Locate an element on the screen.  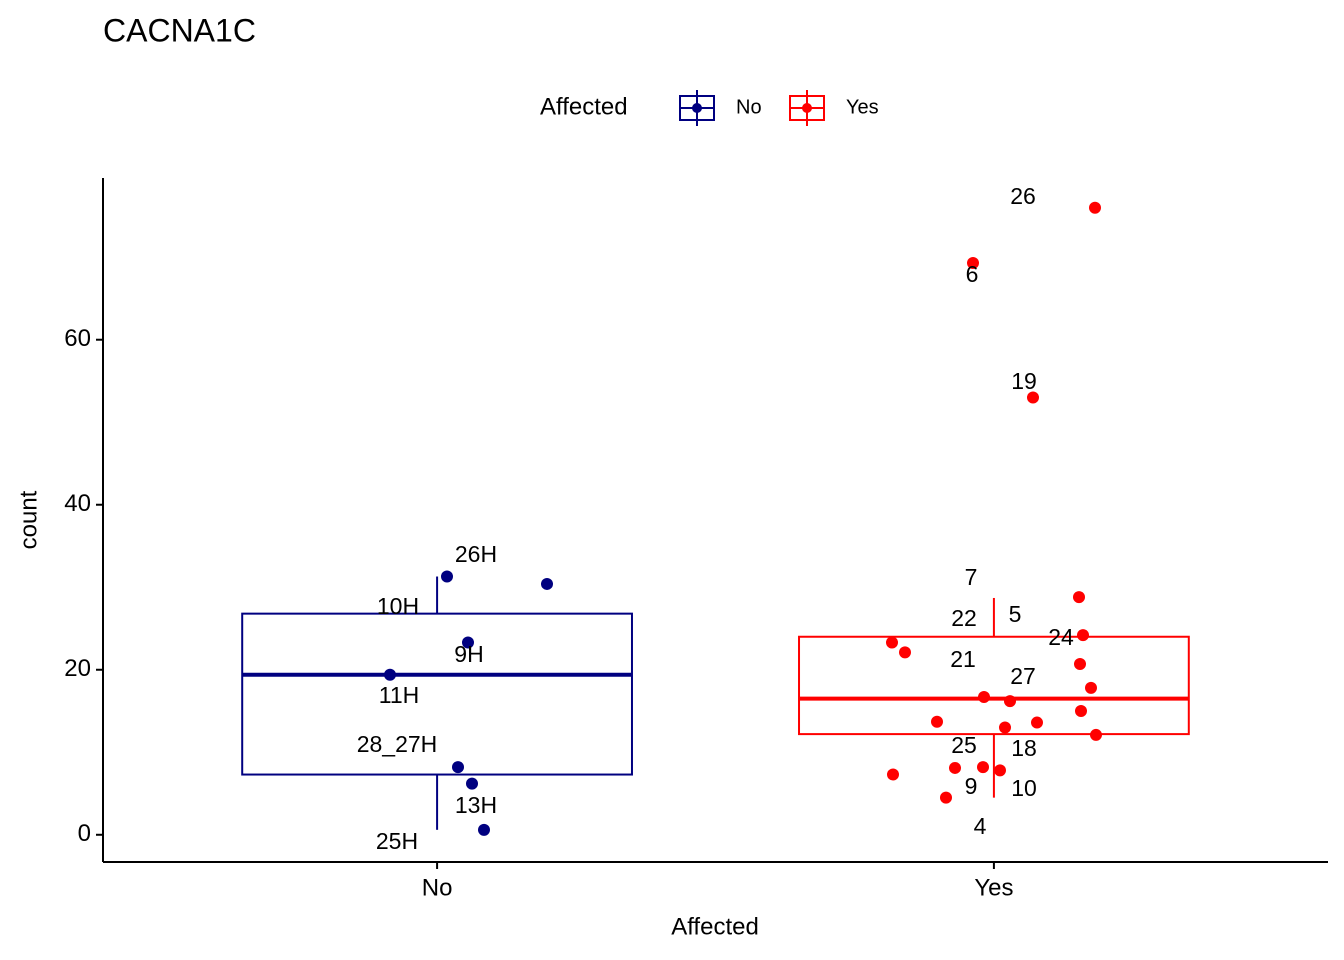
point-label: 26H is located at coordinates (476, 554).